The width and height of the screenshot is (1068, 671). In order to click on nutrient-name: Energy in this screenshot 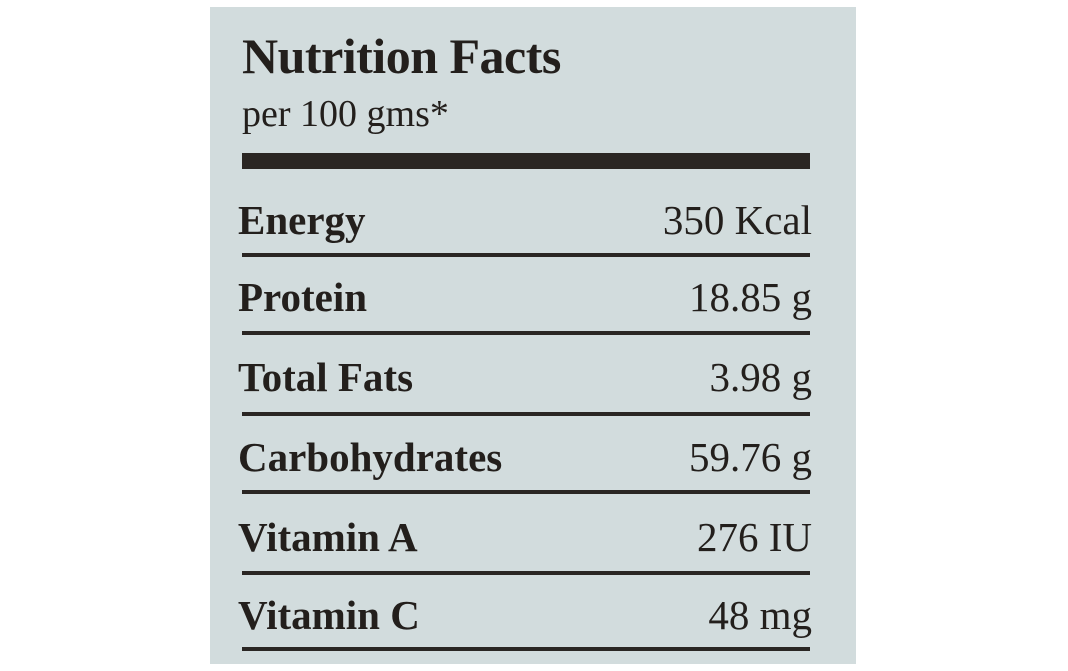, I will do `click(302, 220)`.